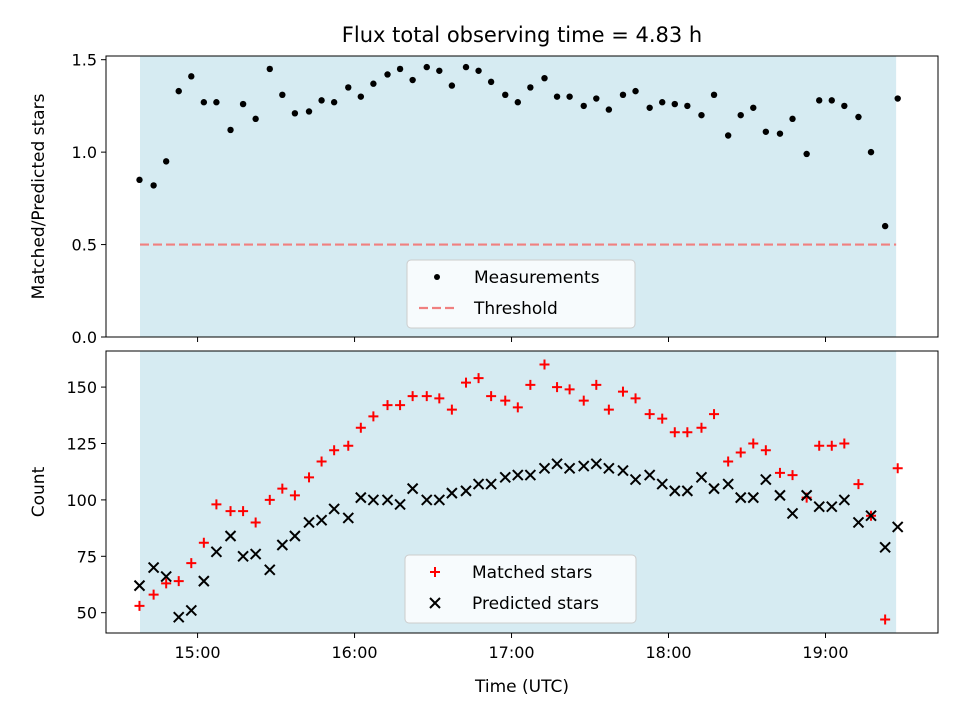 The width and height of the screenshot is (960, 720). I want to click on legend-label: Measurements, so click(537, 278).